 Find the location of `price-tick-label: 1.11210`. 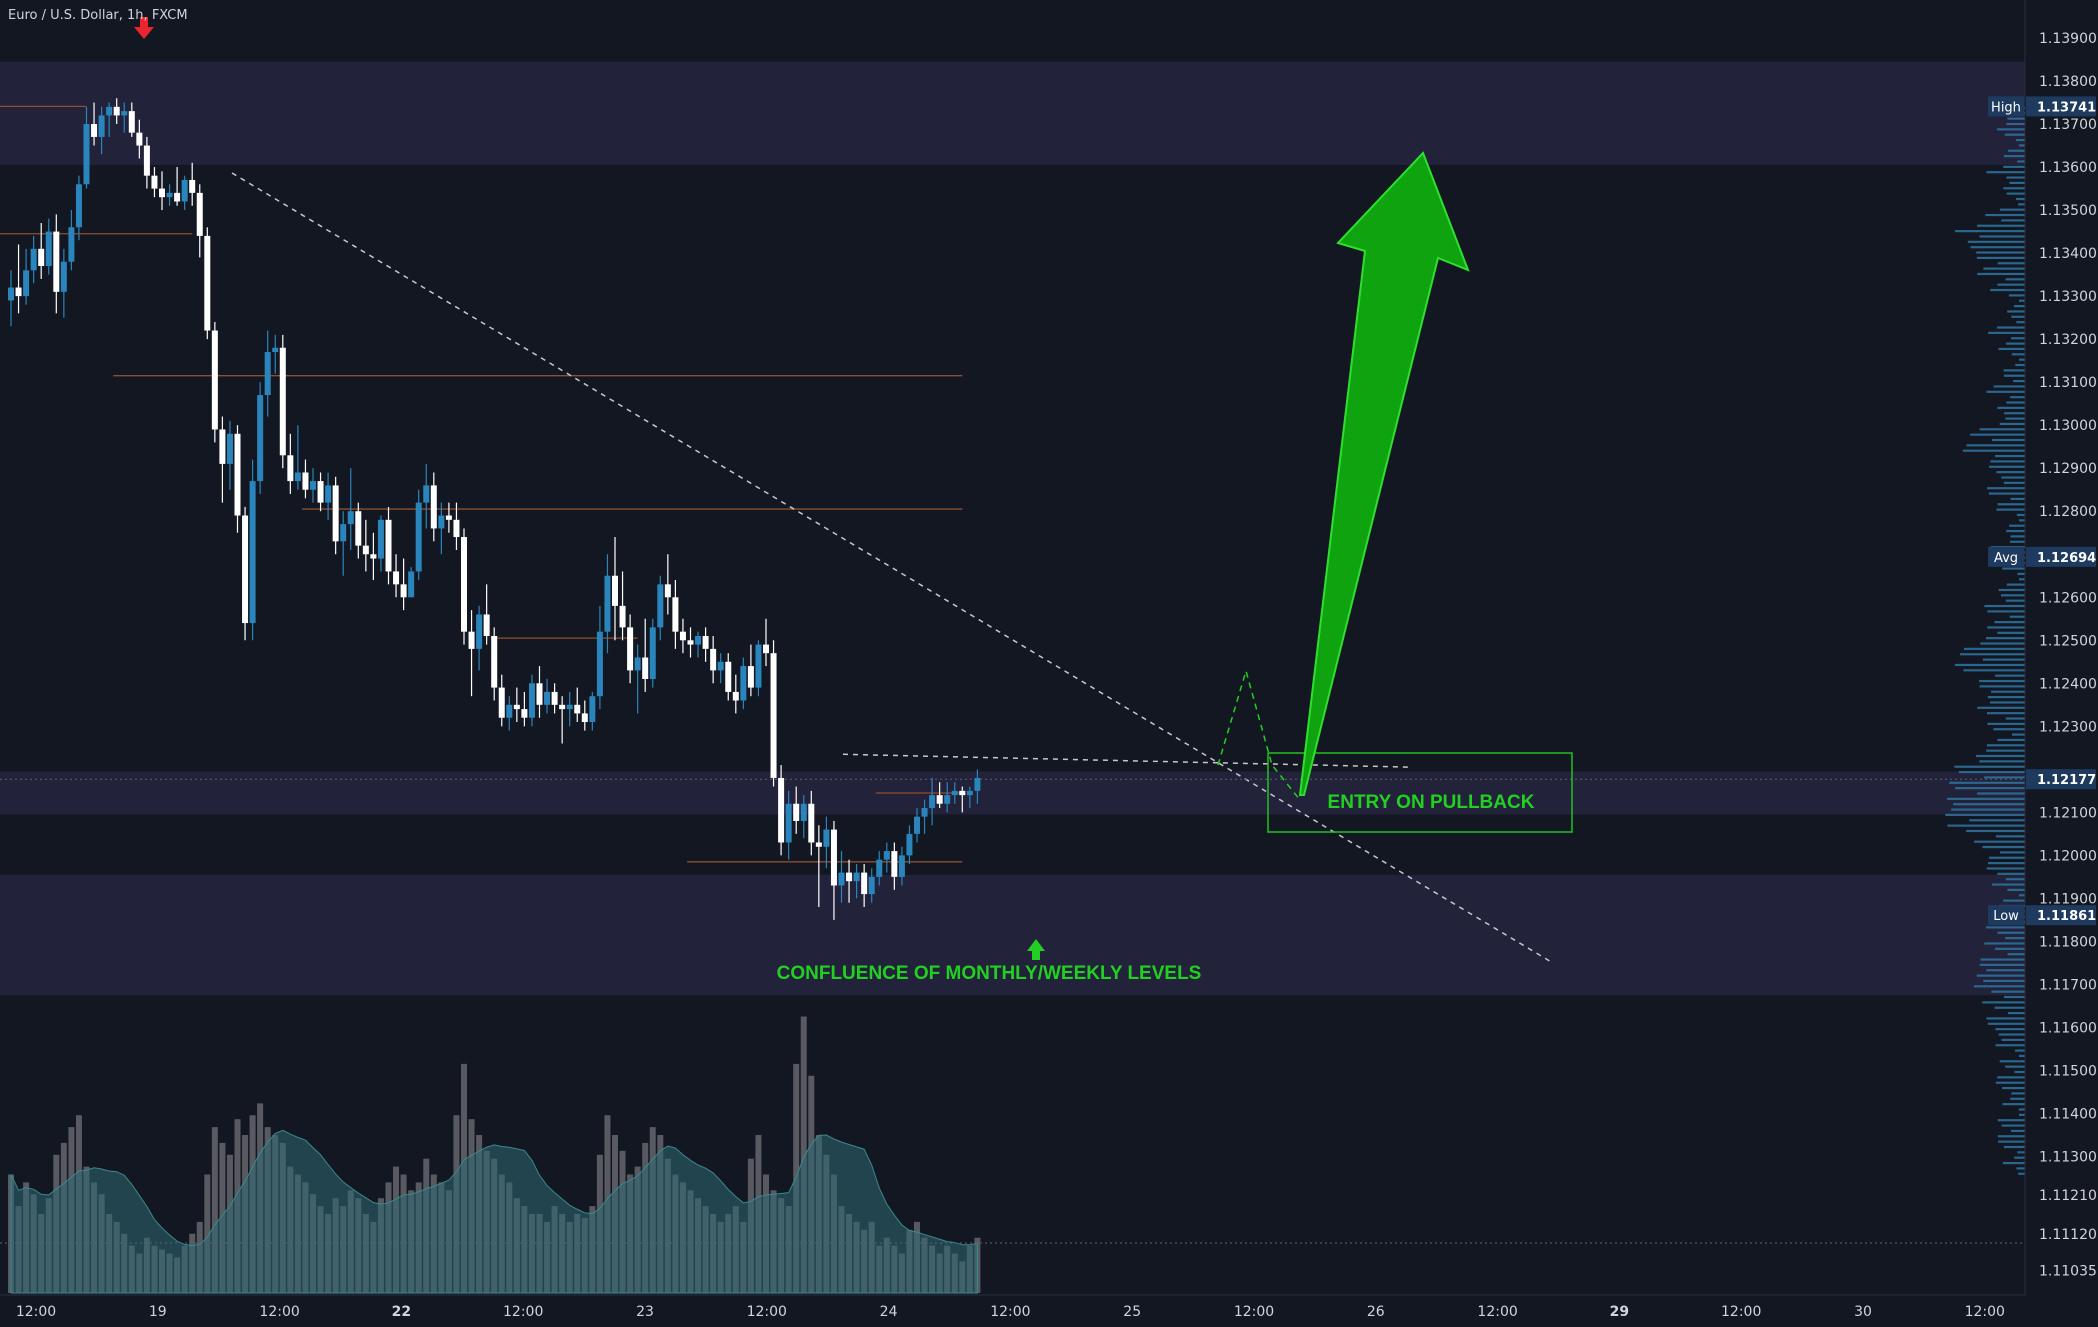

price-tick-label: 1.11210 is located at coordinates (2068, 1196).